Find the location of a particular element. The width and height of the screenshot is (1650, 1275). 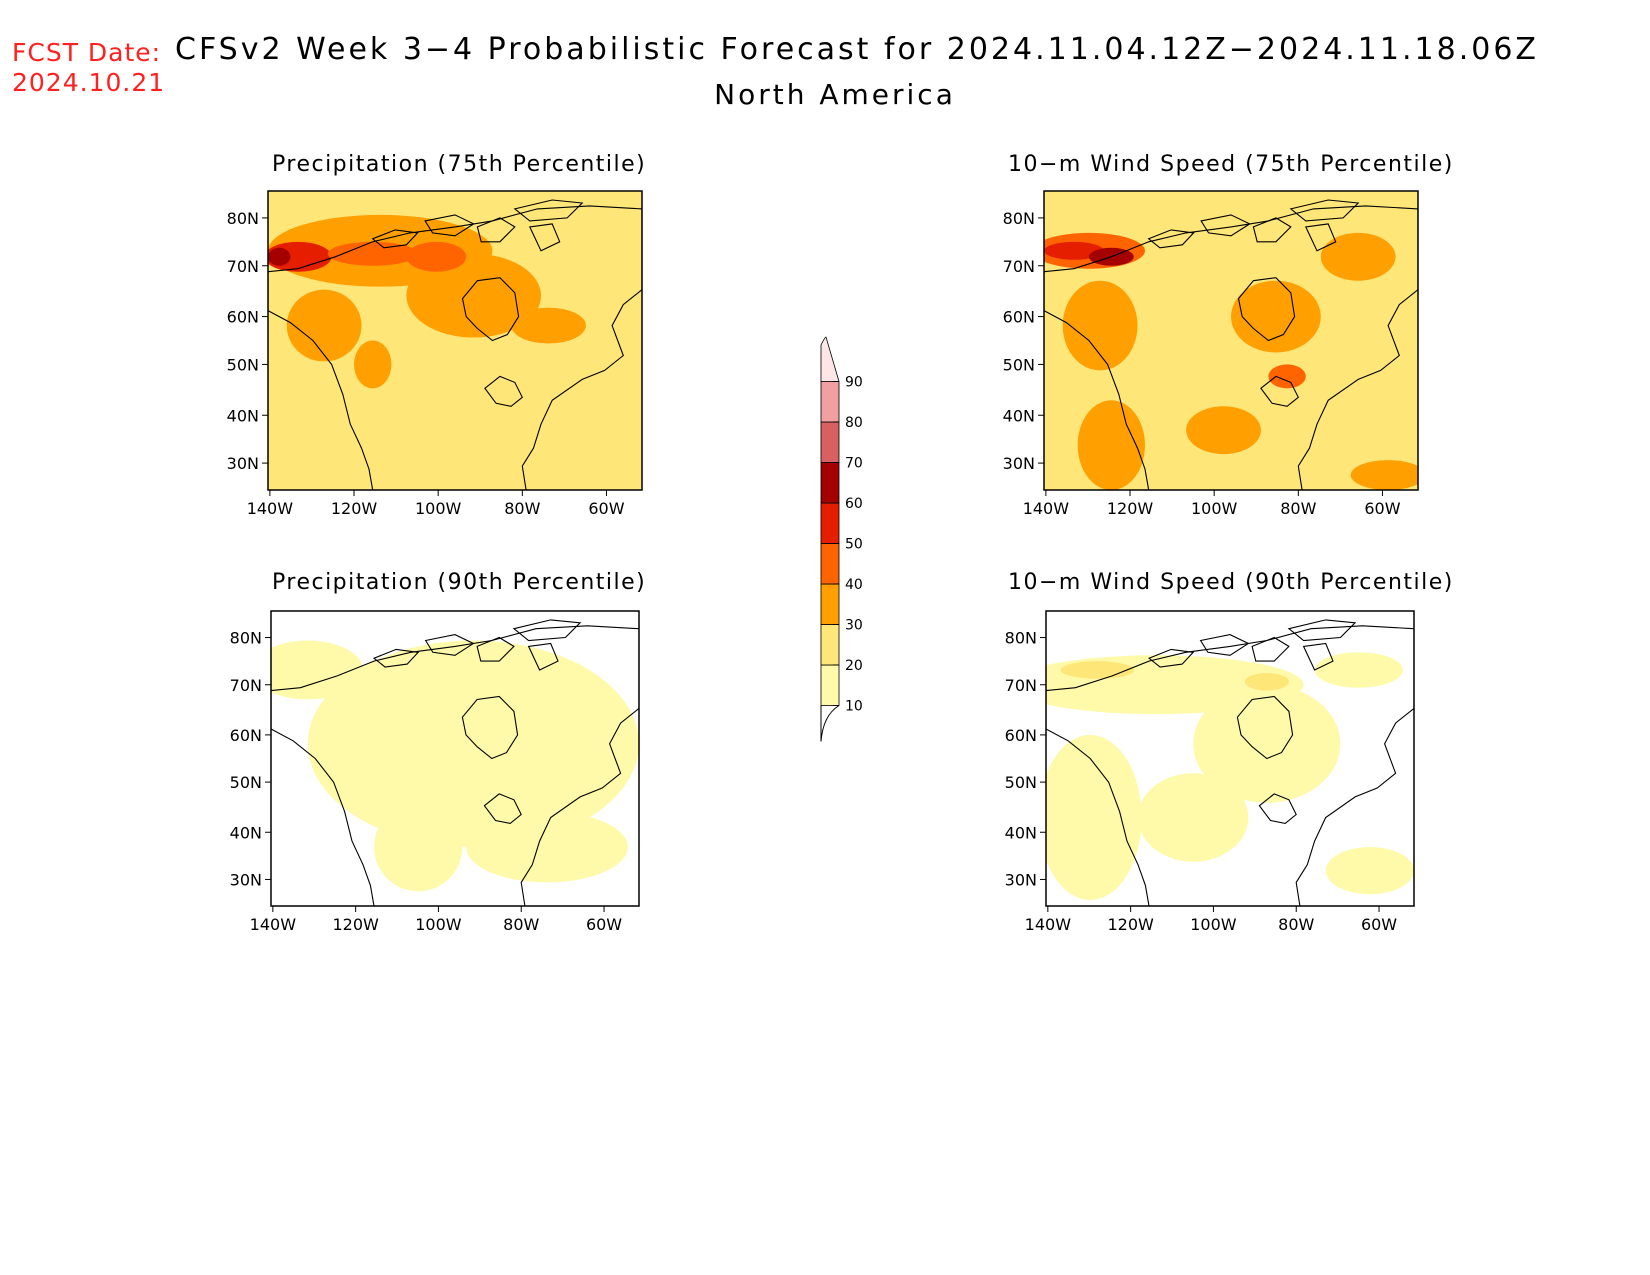

fcst-date-value: 2024.10.21 is located at coordinates (89, 82).